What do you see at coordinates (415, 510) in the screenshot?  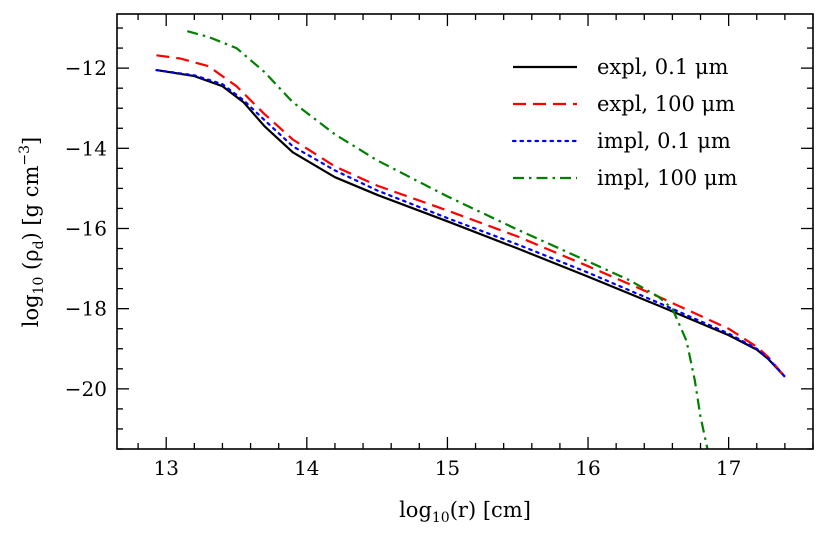 I see `x-axis-label-func: log` at bounding box center [415, 510].